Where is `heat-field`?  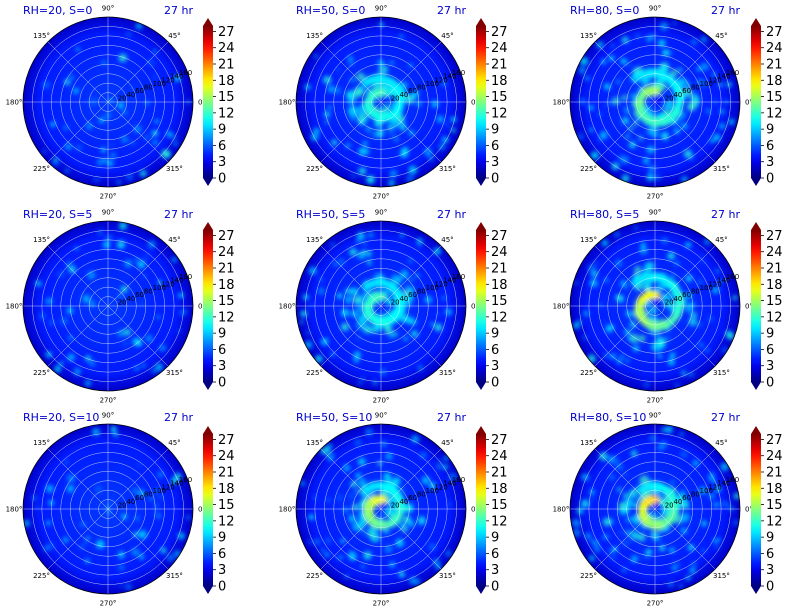 heat-field is located at coordinates (380, 104).